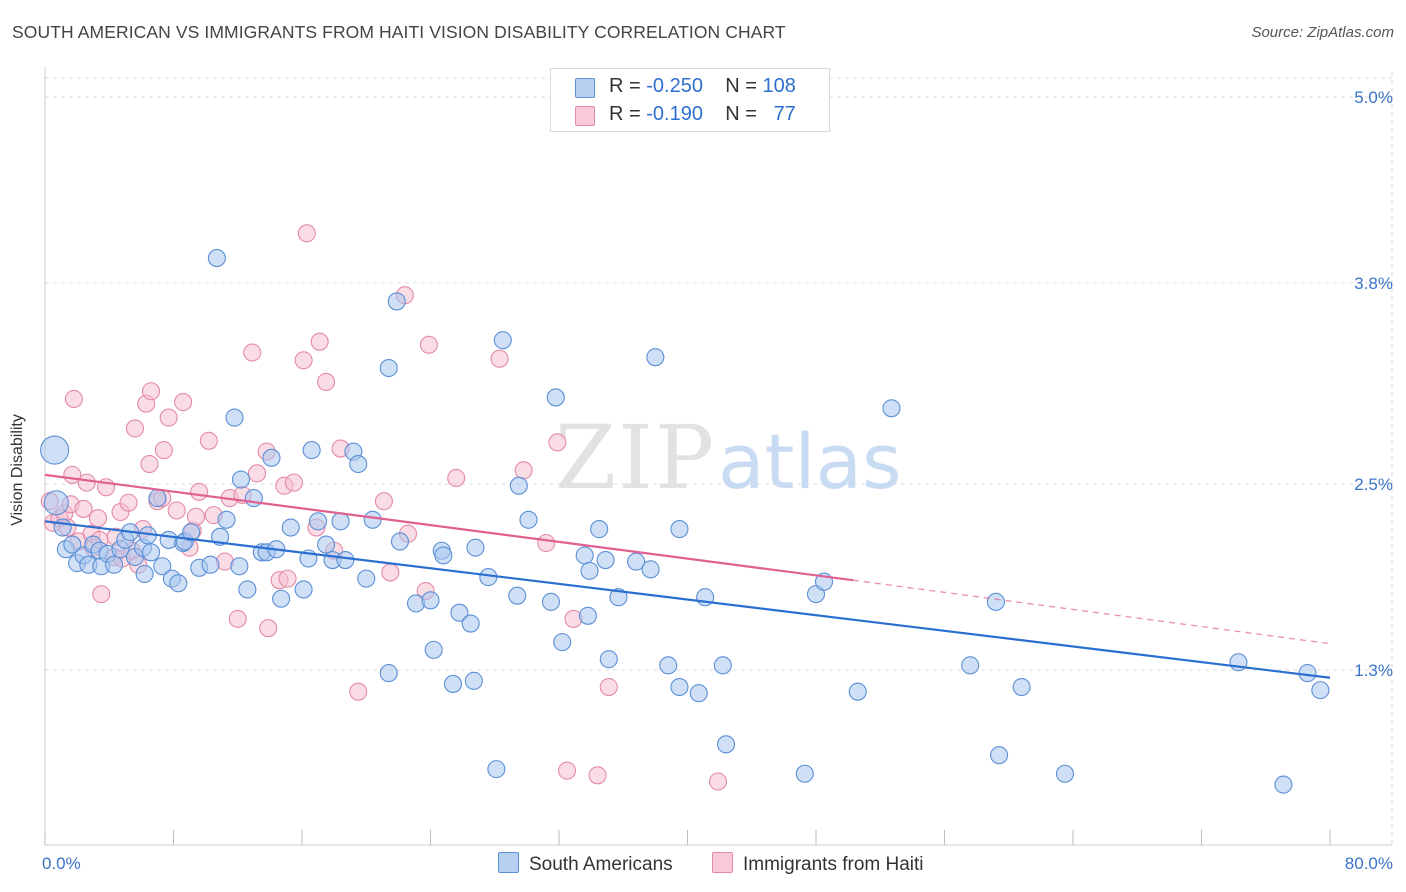 This screenshot has width=1406, height=892. What do you see at coordinates (1373, 484) in the screenshot?
I see `y-tick-label: 2.5%` at bounding box center [1373, 484].